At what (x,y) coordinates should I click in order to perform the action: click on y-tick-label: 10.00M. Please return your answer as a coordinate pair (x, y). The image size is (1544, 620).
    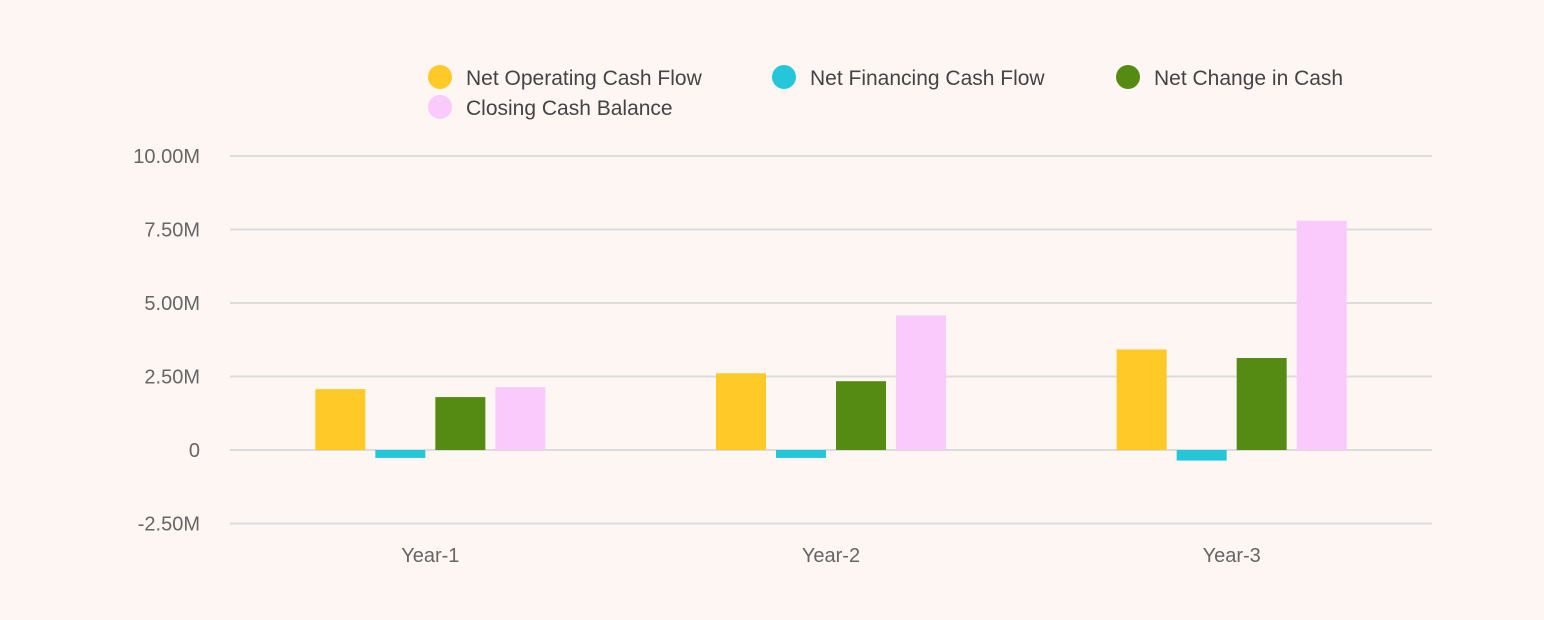
    Looking at the image, I should click on (166, 157).